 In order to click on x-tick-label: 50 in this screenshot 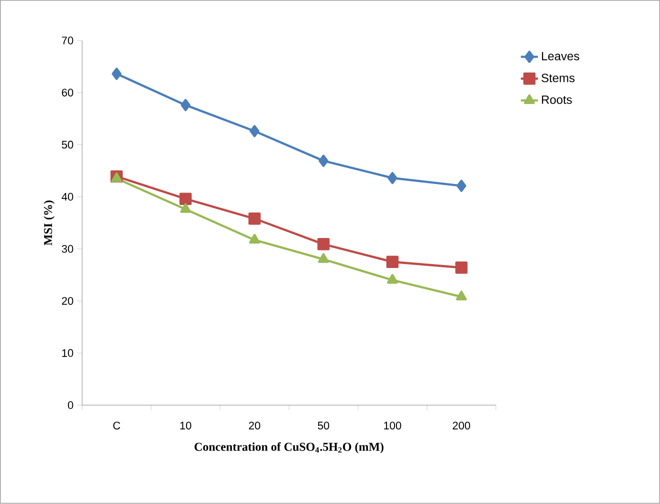, I will do `click(324, 426)`.